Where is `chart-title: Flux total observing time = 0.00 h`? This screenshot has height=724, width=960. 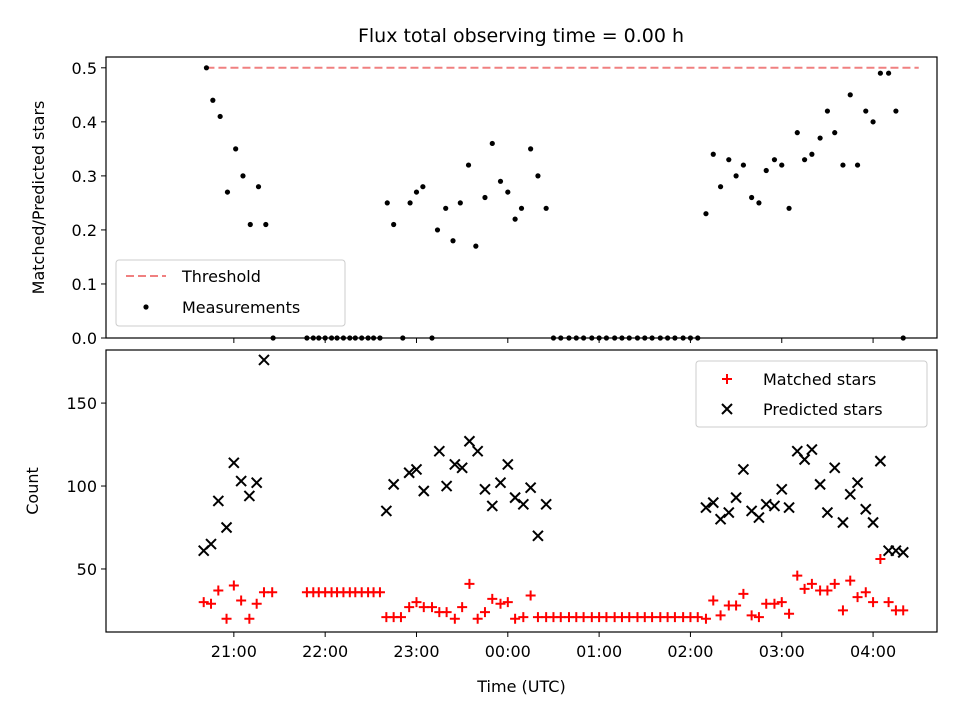
chart-title: Flux total observing time = 0.00 h is located at coordinates (521, 36).